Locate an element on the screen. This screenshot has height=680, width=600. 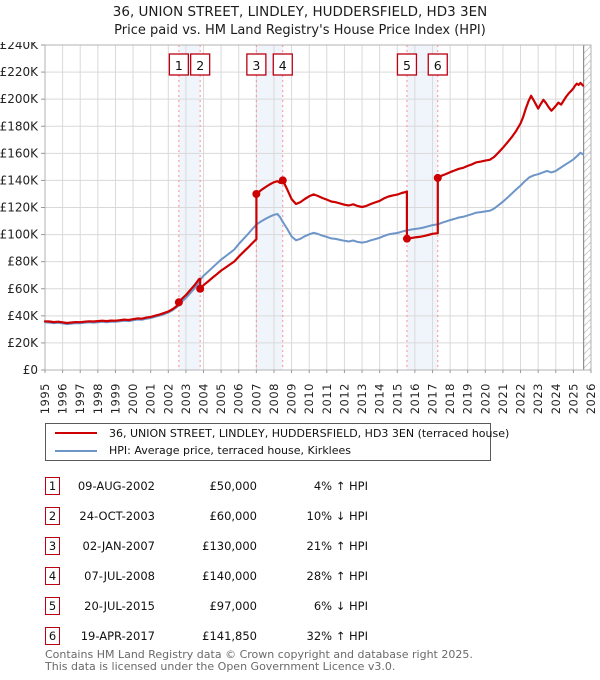
x-axis-label: 2017 is located at coordinates (432, 398).